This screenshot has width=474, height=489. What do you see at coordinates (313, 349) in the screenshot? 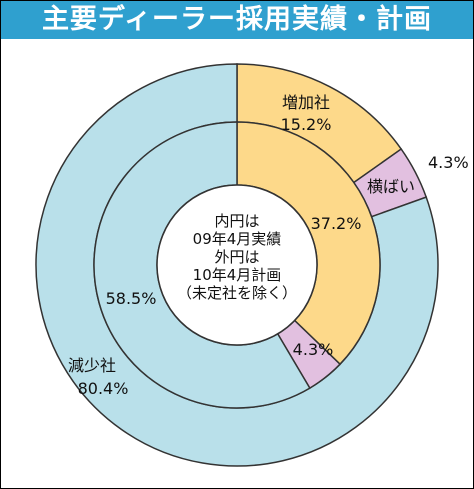
I see `inner-flat-value: 4.3%` at bounding box center [313, 349].